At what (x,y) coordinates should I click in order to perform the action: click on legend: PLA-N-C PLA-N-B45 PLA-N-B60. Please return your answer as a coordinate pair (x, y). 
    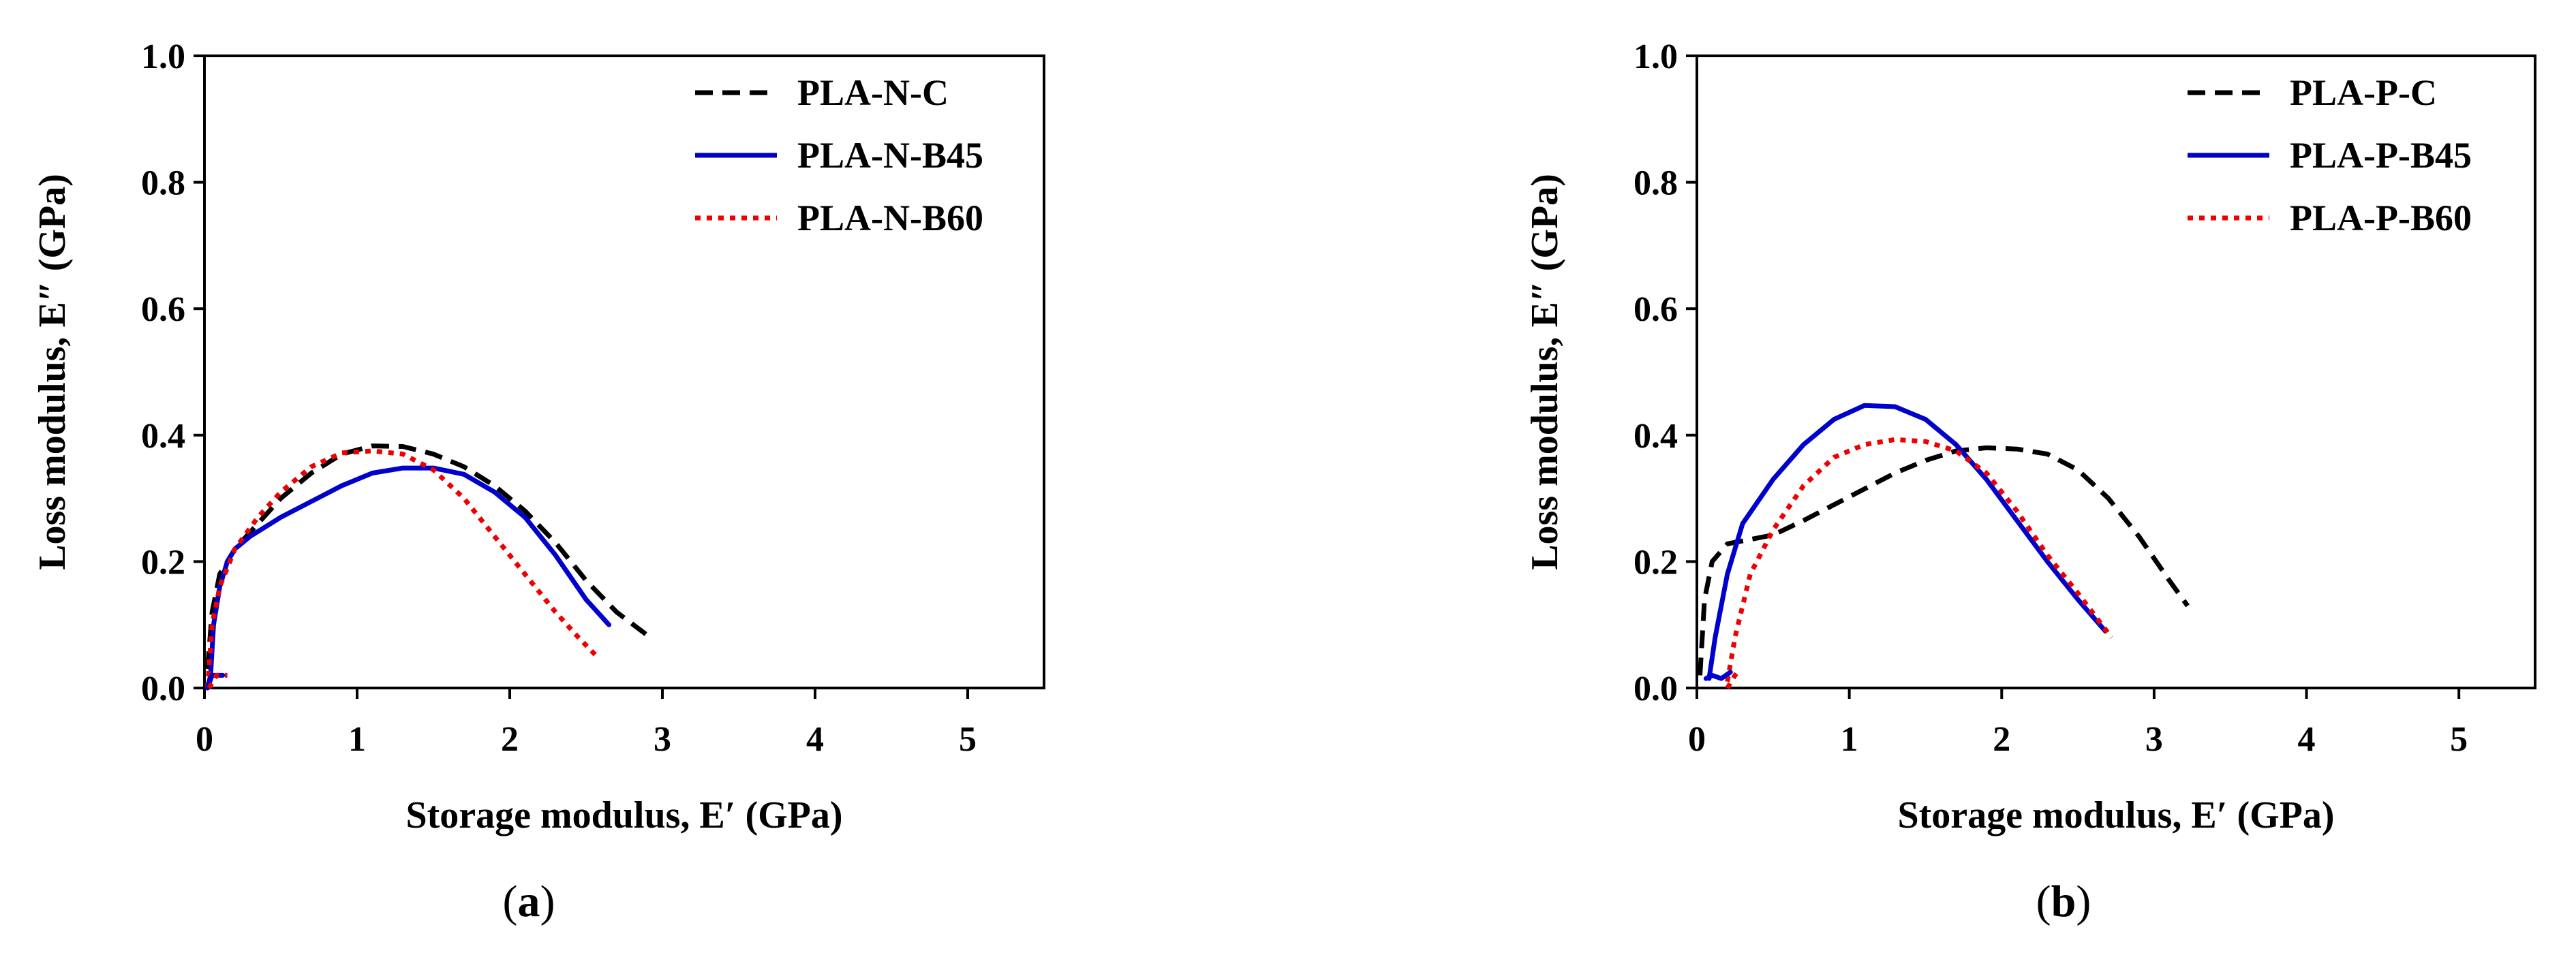
    Looking at the image, I should click on (839, 155).